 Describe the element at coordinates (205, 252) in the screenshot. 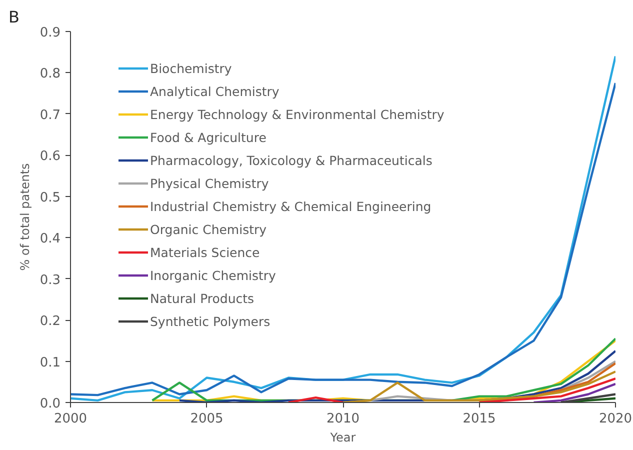

I see `legend-label: Materials Science` at that location.